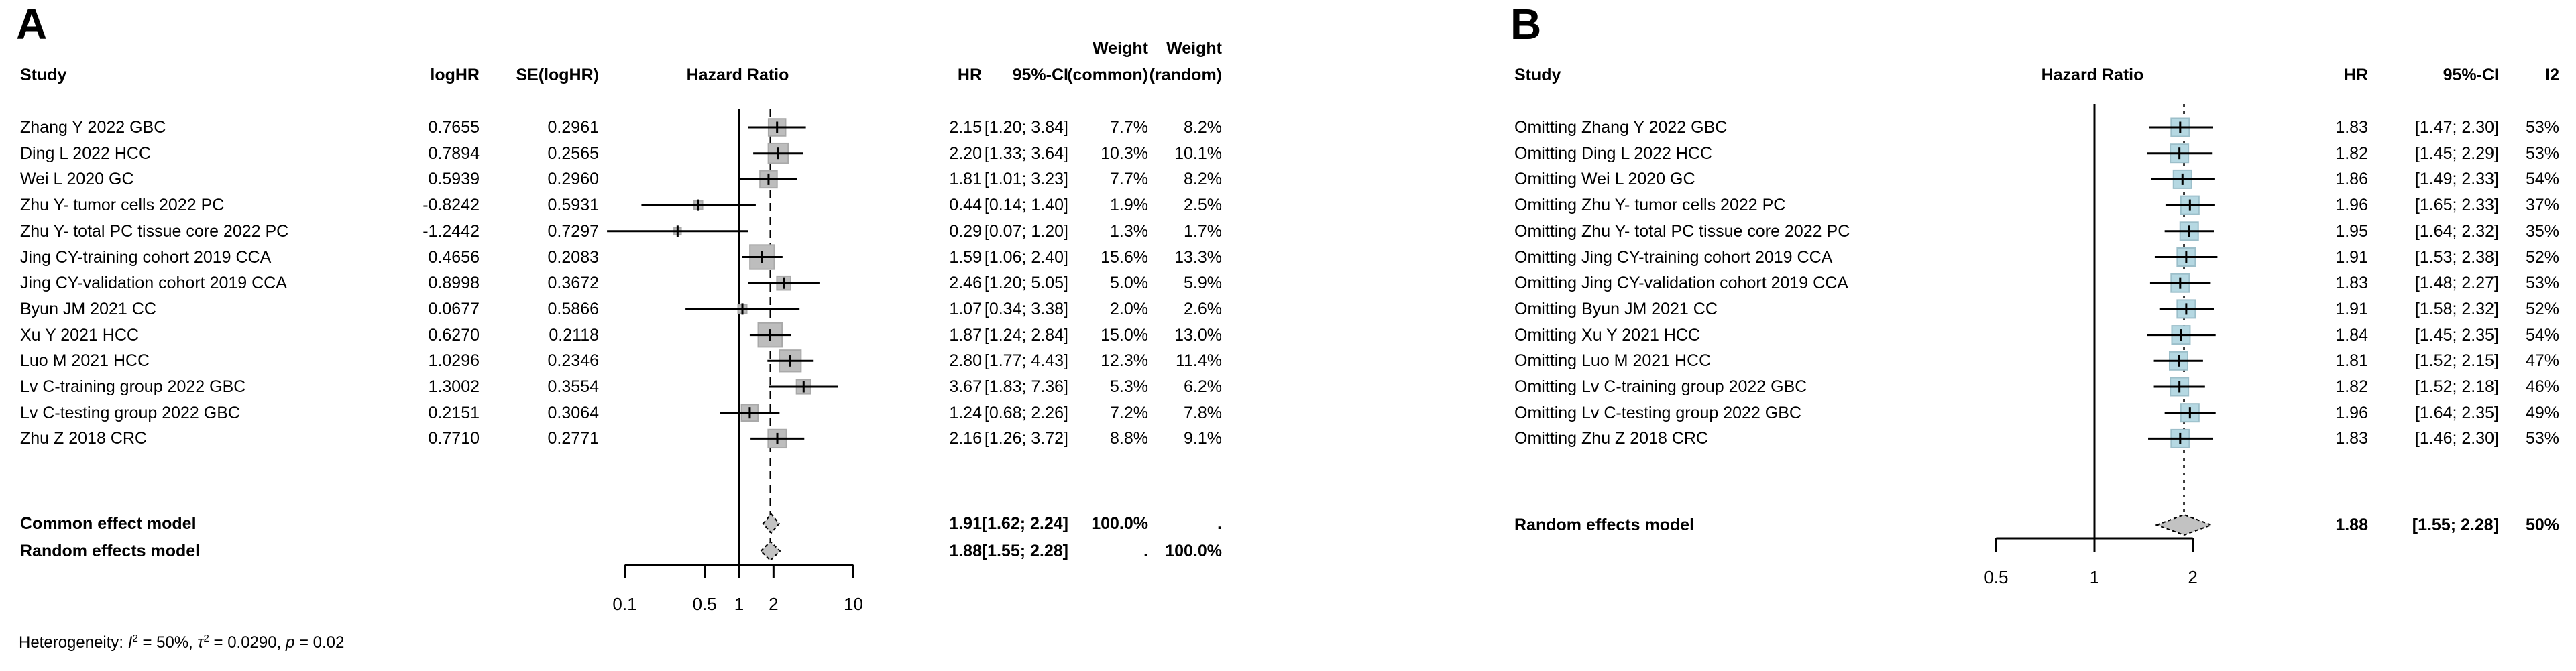  What do you see at coordinates (77, 179) in the screenshot?
I see `cell-study: Wei L 2020 GC` at bounding box center [77, 179].